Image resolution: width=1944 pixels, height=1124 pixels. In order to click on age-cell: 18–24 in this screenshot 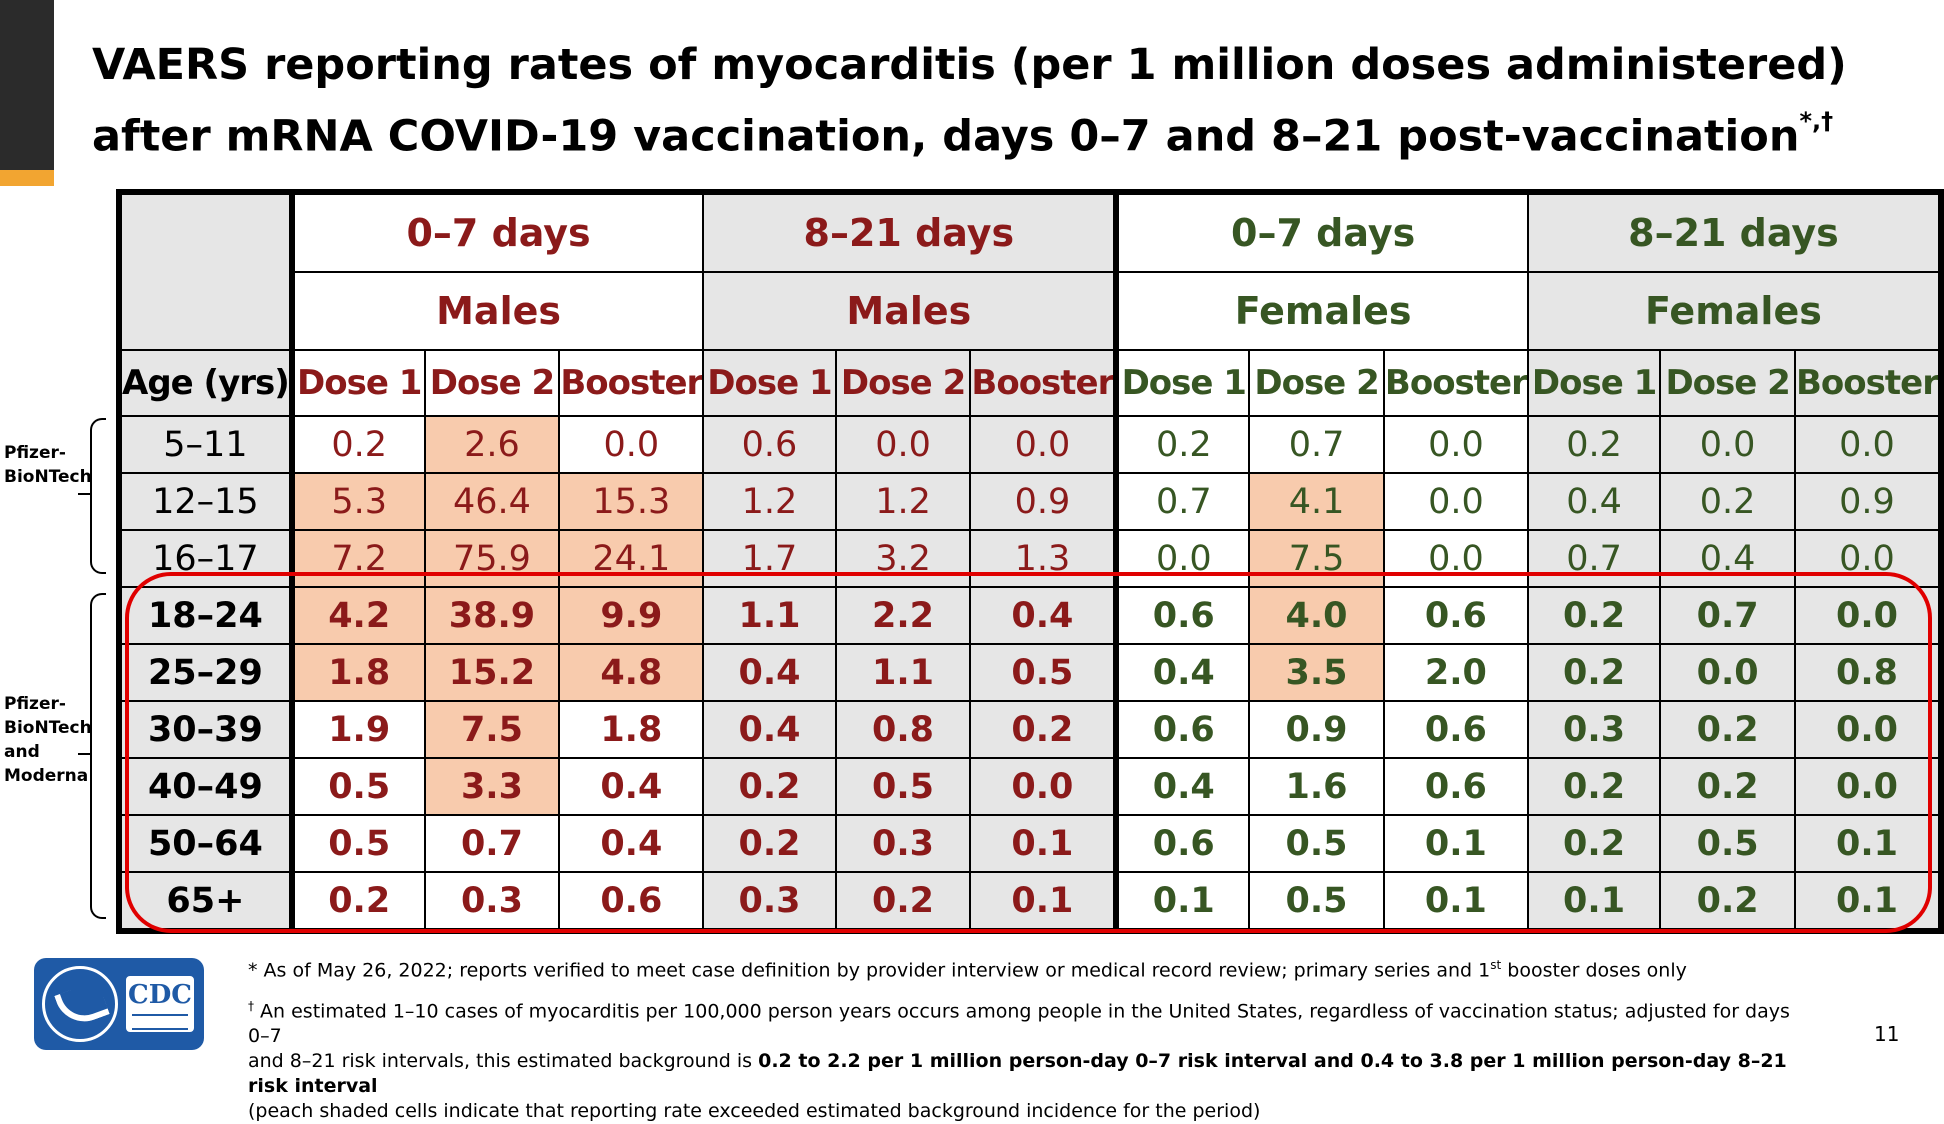, I will do `click(206, 615)`.